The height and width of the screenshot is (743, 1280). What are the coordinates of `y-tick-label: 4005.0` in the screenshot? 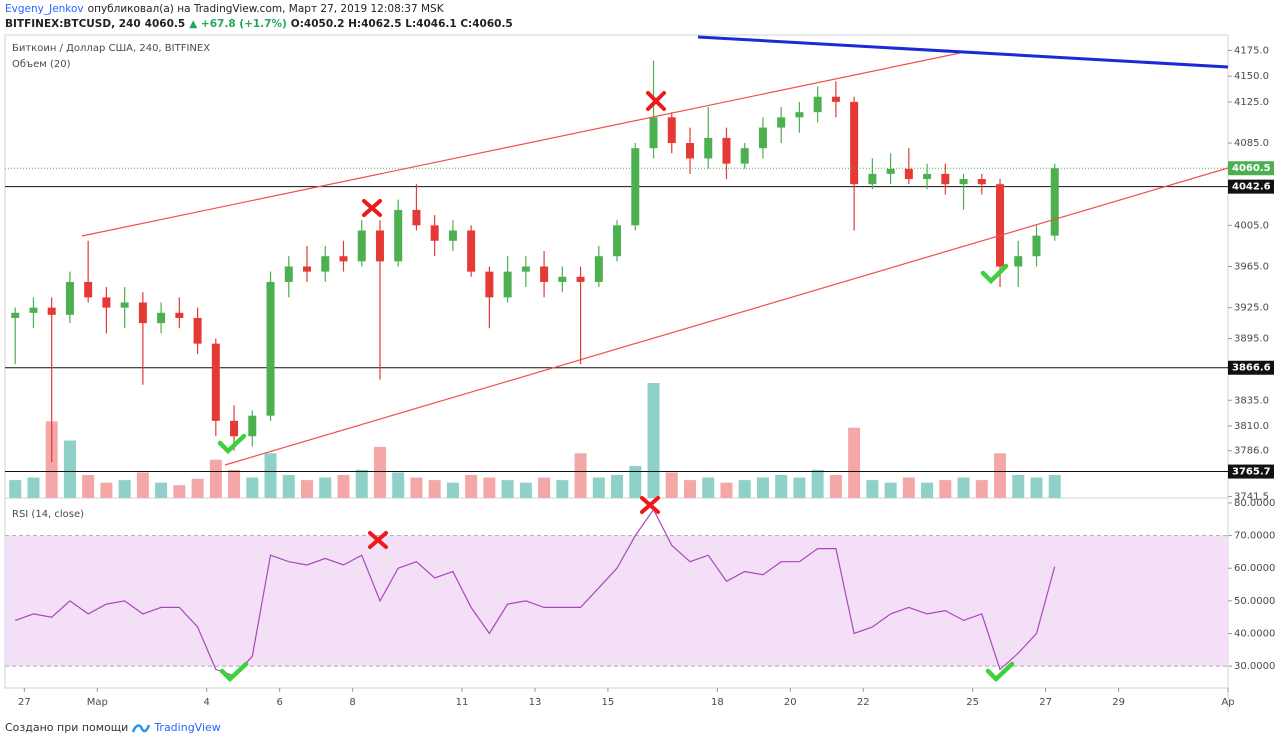 It's located at (1251, 225).